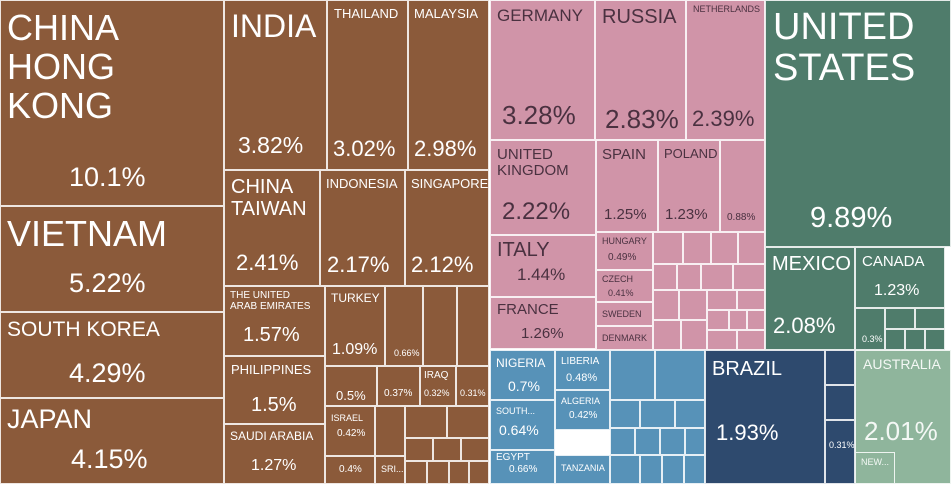 The image size is (951, 484). What do you see at coordinates (107, 177) in the screenshot?
I see `tile-value: 10.1%` at bounding box center [107, 177].